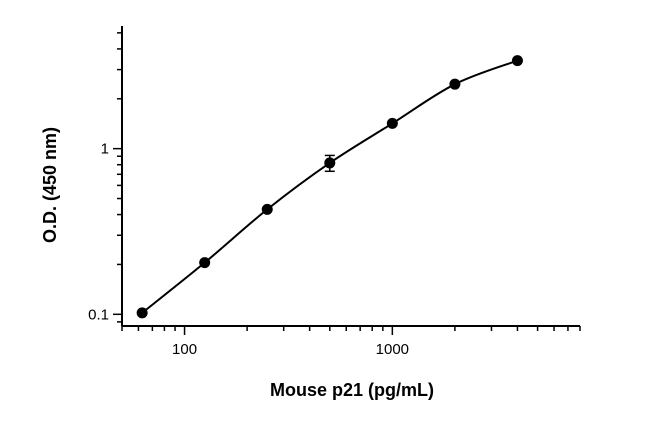  I want to click on x-tick-label: 1000, so click(392, 349).